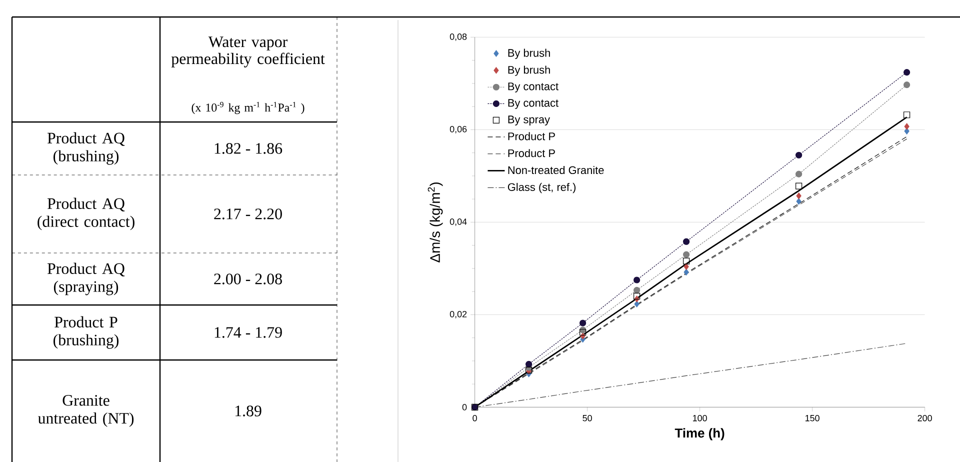 Image resolution: width=960 pixels, height=462 pixels. What do you see at coordinates (813, 418) in the screenshot?
I see `x-tick-label: 150` at bounding box center [813, 418].